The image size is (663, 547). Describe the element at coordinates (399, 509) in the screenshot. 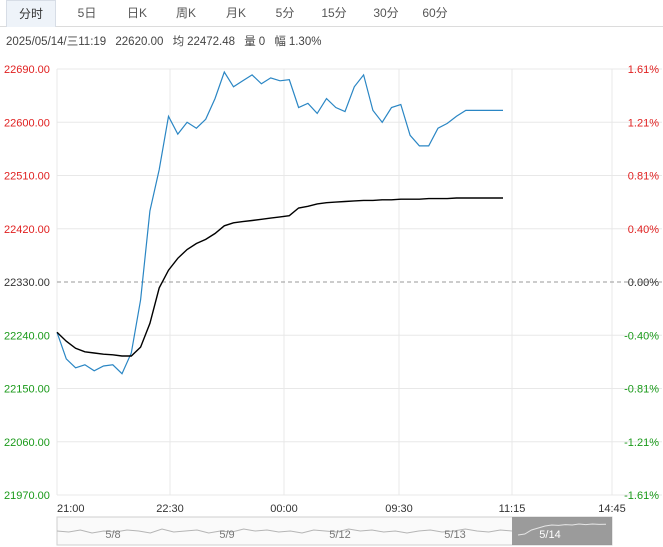

I see `x-tick-label: 09:30` at that location.